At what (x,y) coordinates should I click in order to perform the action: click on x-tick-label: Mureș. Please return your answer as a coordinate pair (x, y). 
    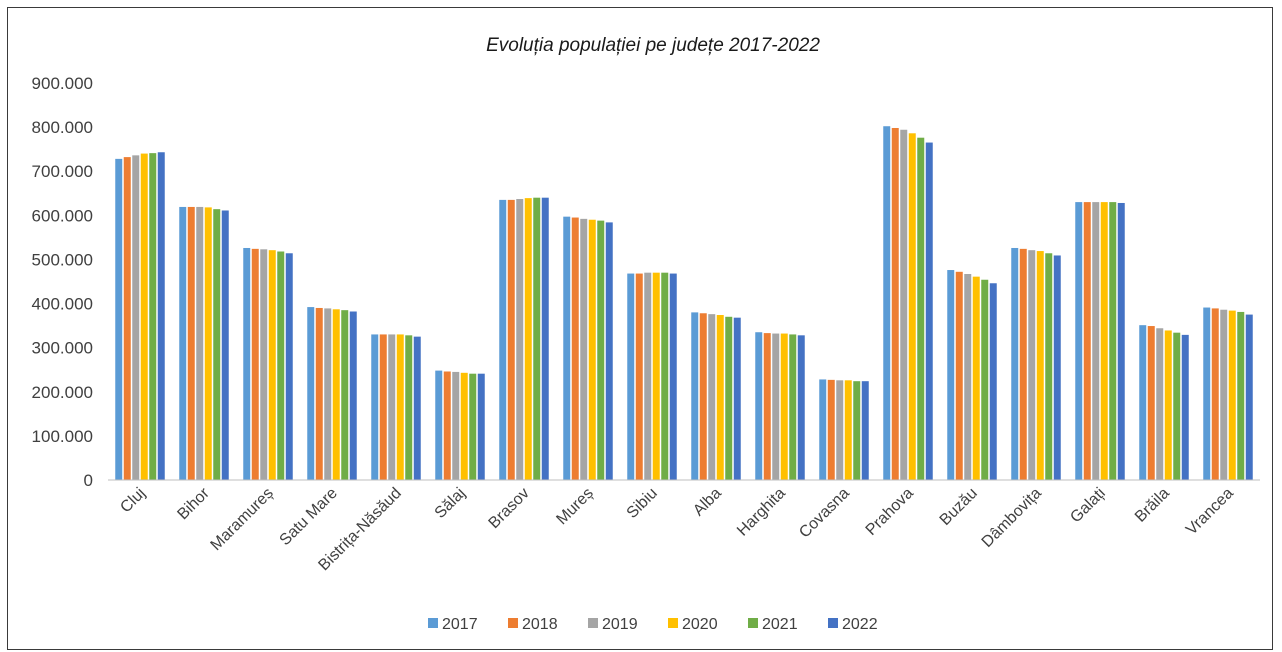
    Looking at the image, I should click on (574, 506).